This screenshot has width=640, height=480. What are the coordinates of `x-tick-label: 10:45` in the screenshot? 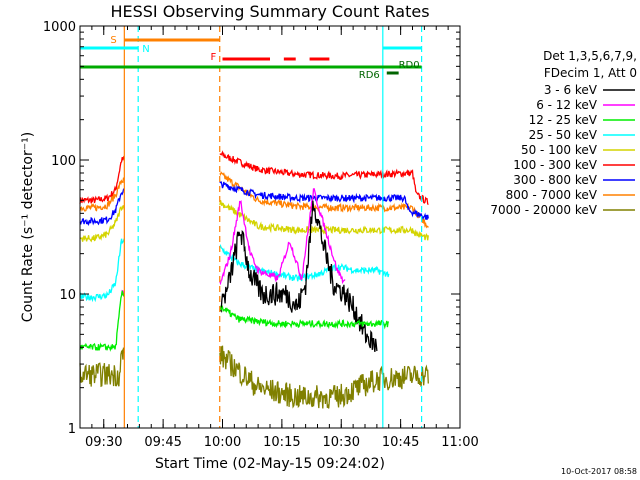 It's located at (400, 442).